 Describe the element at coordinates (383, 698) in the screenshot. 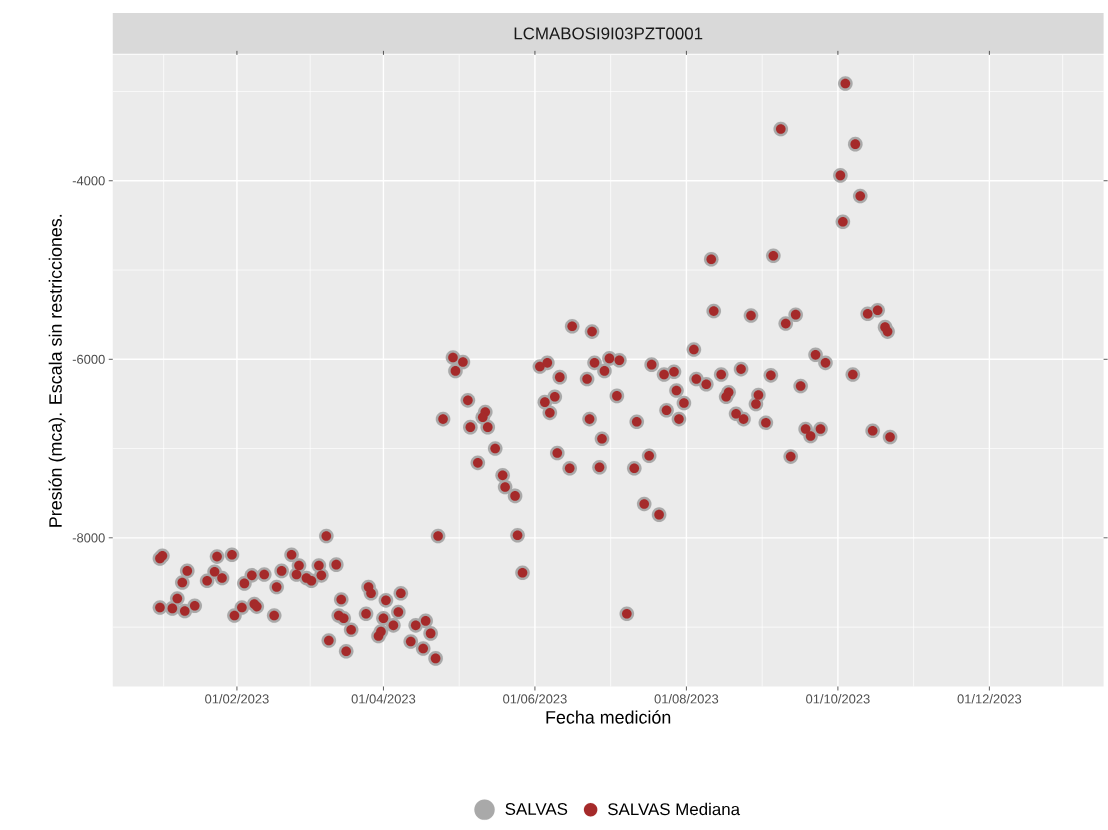

I see `x-tick-label: 01/04/2023` at that location.